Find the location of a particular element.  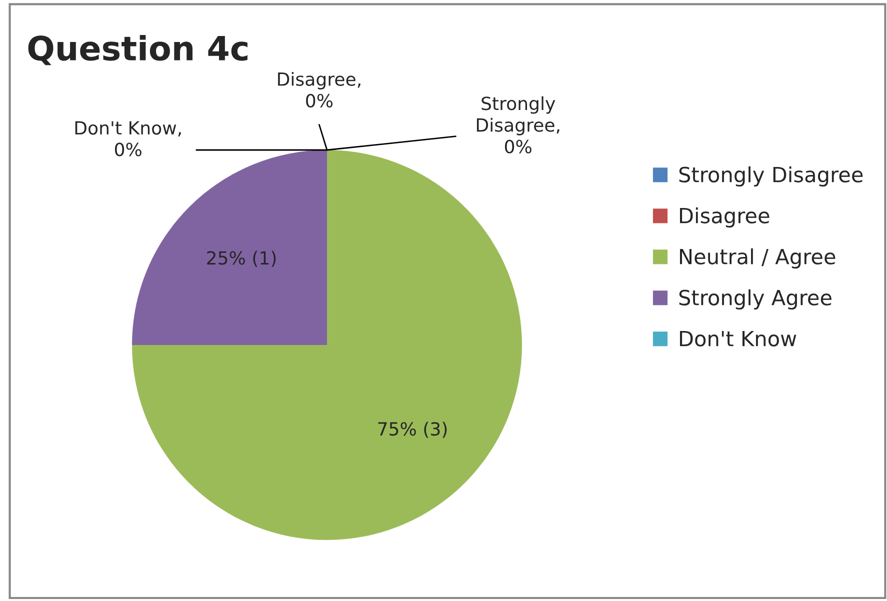

text: Strongly Disagree, 0% is located at coordinates (518, 125).